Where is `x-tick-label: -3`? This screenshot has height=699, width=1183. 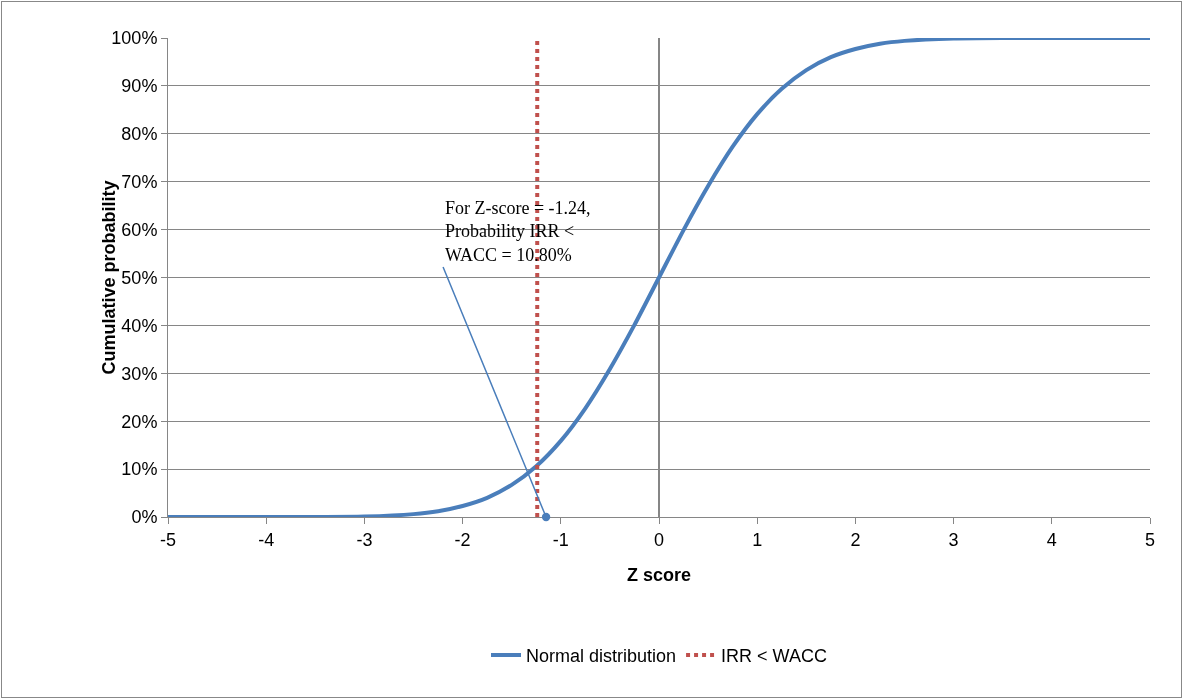 x-tick-label: -3 is located at coordinates (364, 539).